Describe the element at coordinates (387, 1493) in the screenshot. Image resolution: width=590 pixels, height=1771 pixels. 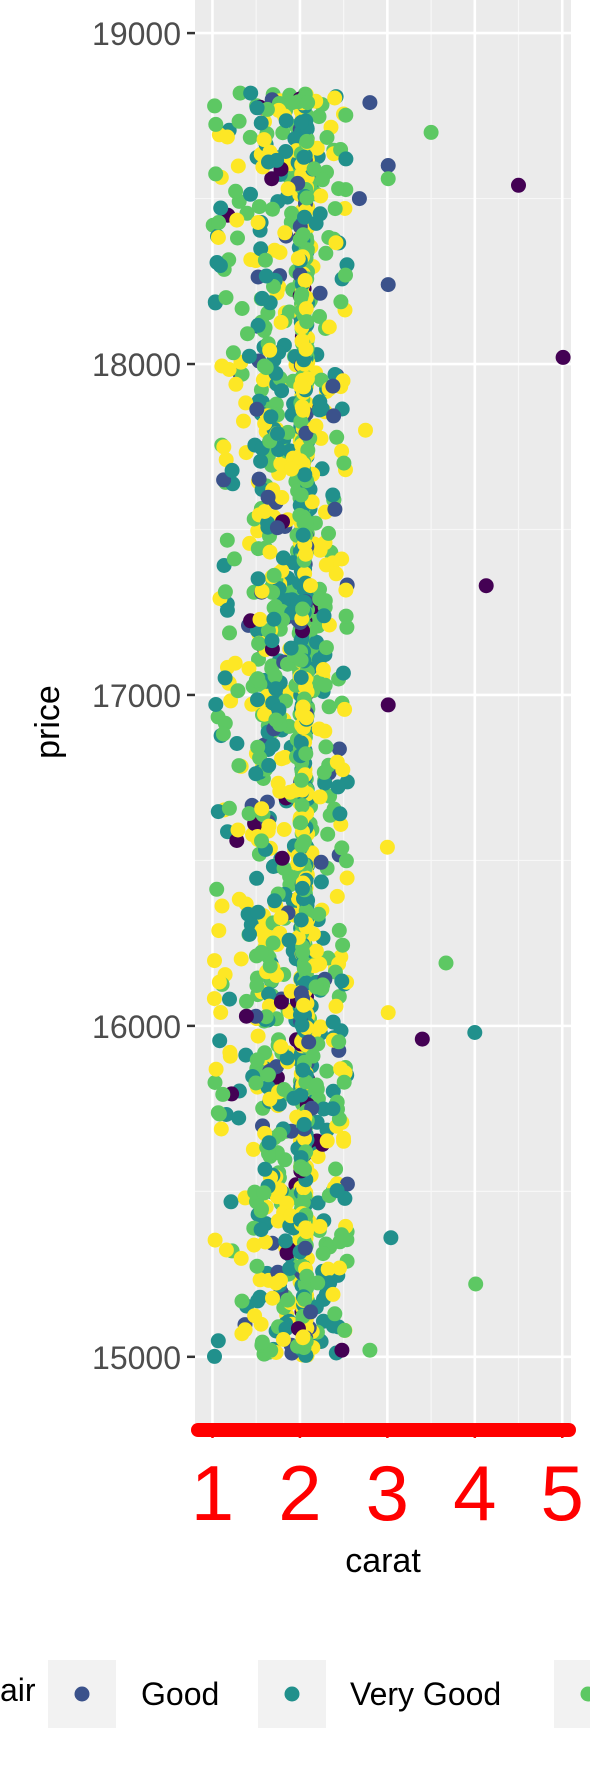
I see `x-tick-label: 3` at that location.